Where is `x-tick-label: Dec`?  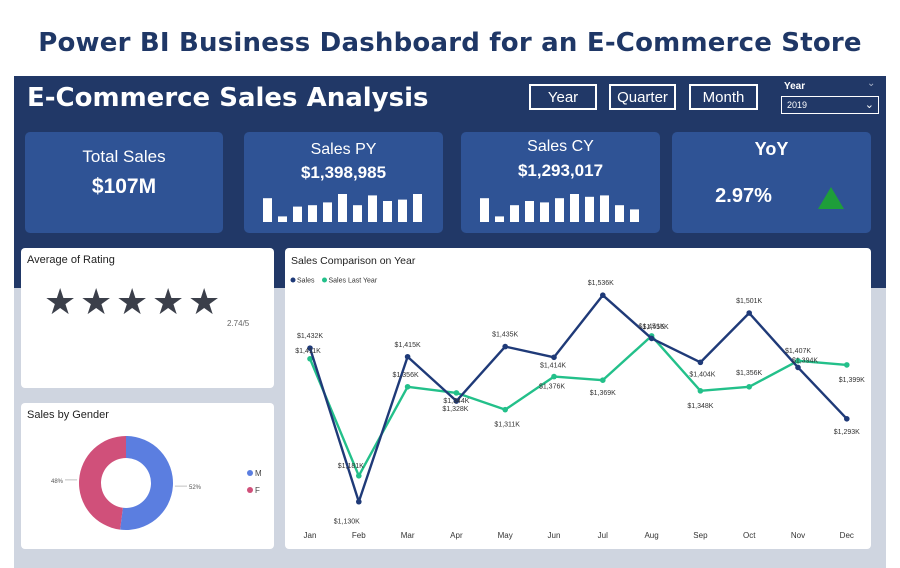 x-tick-label: Dec is located at coordinates (847, 535).